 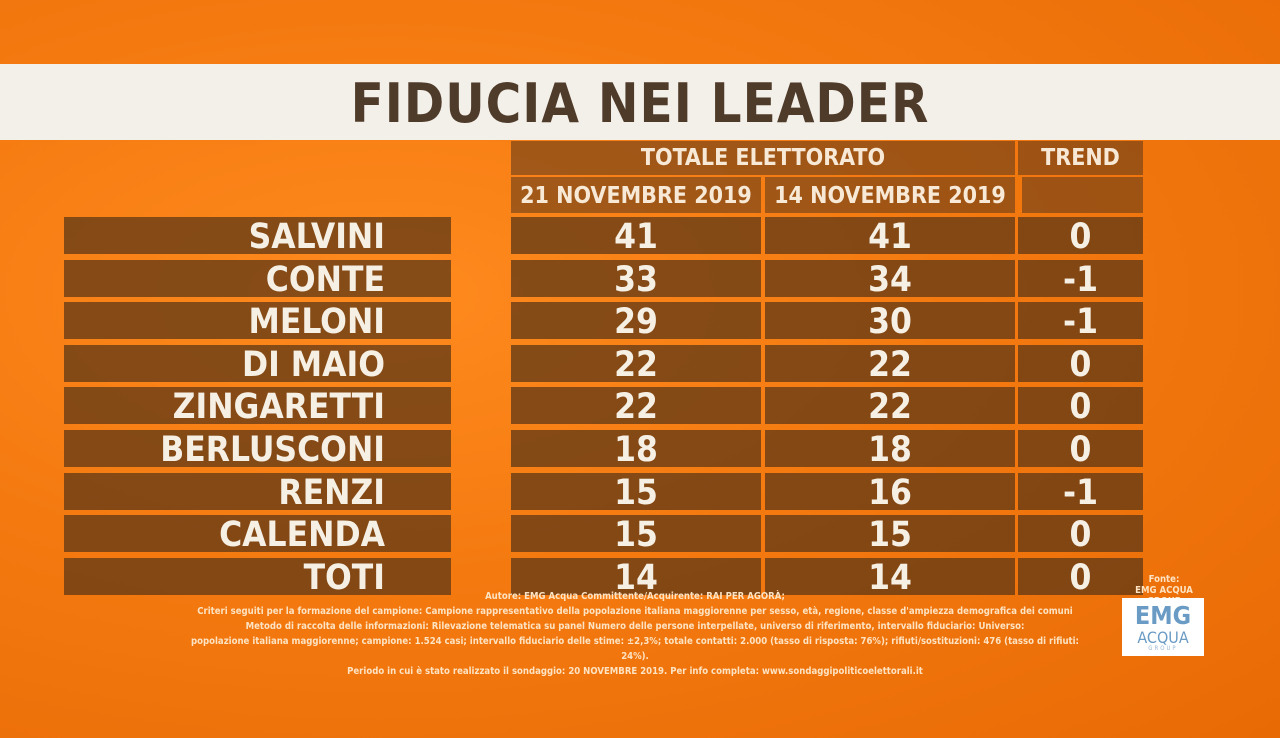 I want to click on column-header-1: 21 NOVEMBRE 2019, so click(x=636, y=196).